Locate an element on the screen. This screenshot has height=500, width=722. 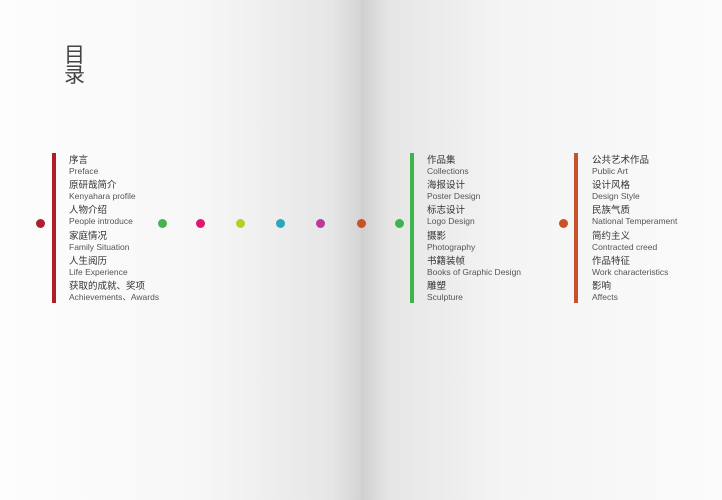
toc-item-zh: 雕塑 is located at coordinates (437, 286).